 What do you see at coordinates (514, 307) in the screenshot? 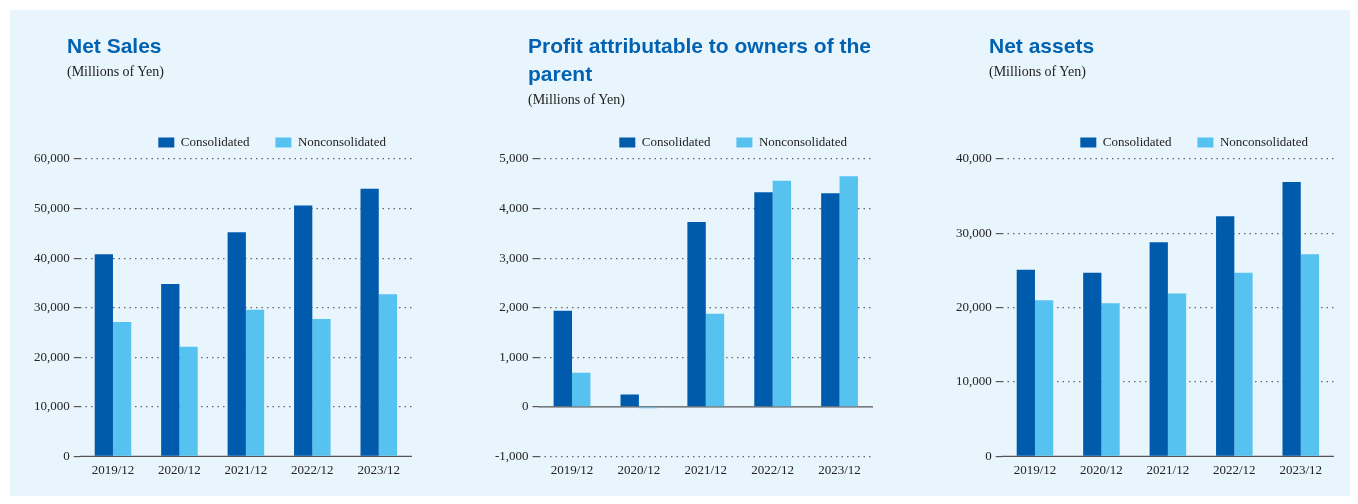
I see `y-tick-label: 2,000` at bounding box center [514, 307].